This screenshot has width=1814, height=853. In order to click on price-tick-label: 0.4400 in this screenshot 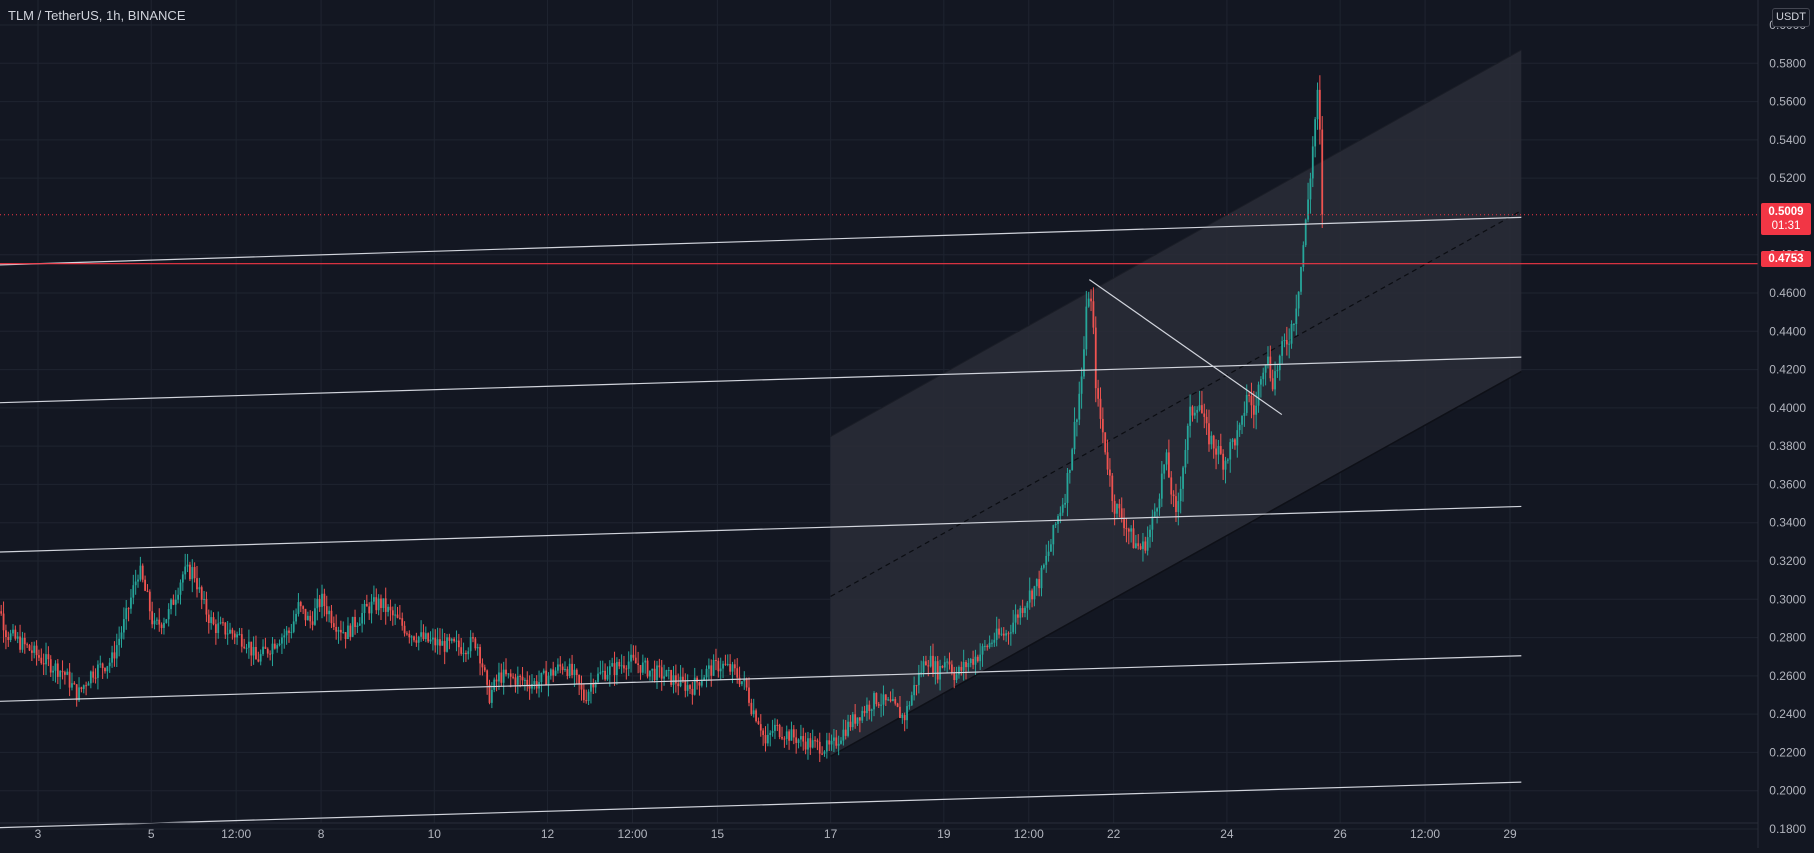, I will do `click(1787, 331)`.